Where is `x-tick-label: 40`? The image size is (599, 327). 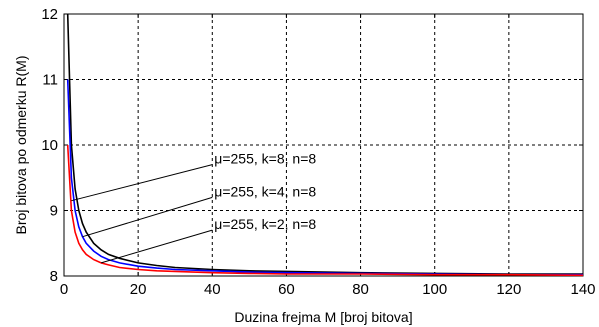
x-tick-label: 40 is located at coordinates (212, 289).